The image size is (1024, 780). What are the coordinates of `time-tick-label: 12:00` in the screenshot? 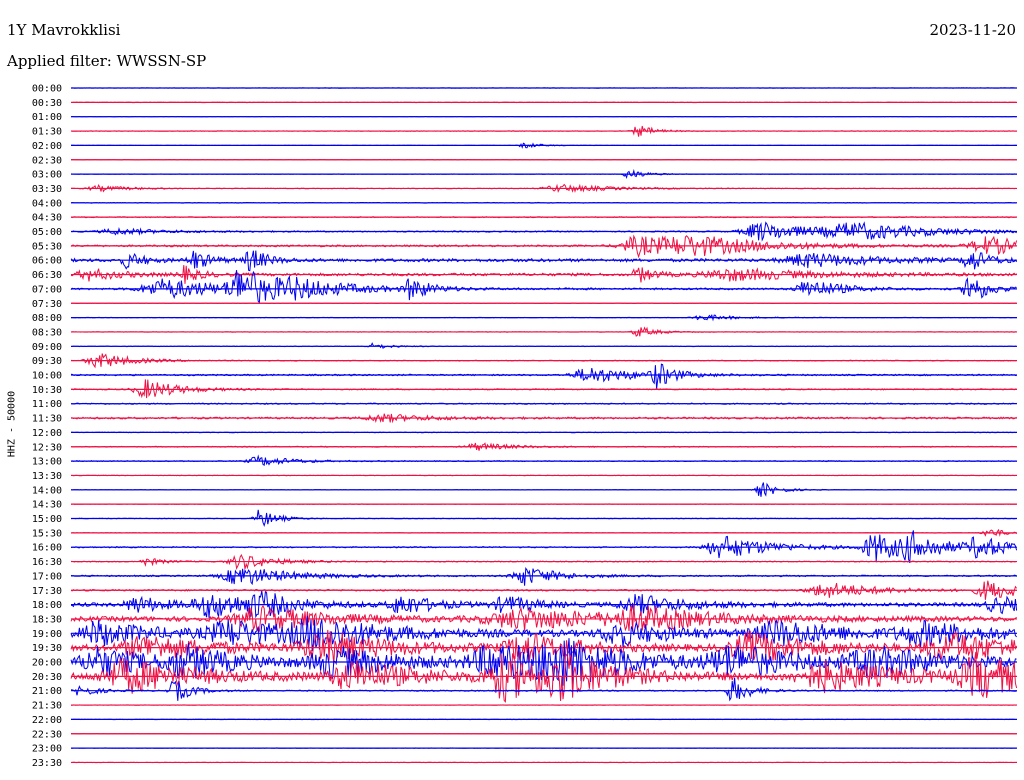 It's located at (47, 433).